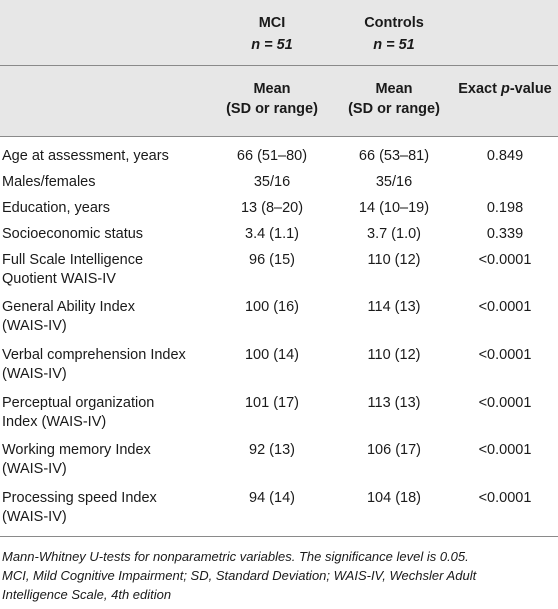 This screenshot has width=558, height=609. What do you see at coordinates (272, 109) in the screenshot?
I see `subheader-mci-sd: (SD or range)` at bounding box center [272, 109].